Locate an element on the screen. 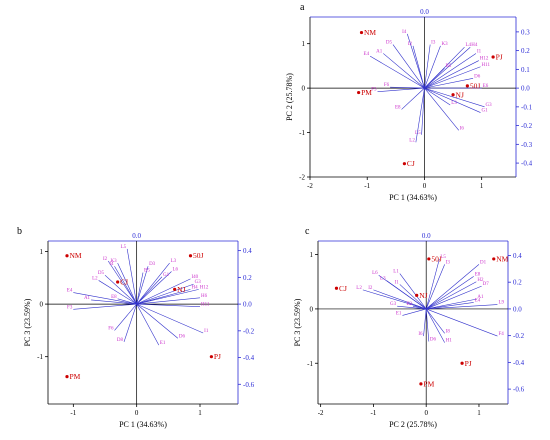 The image size is (550, 440). x-axis-title: PC 2 (25.78%) is located at coordinates (413, 424).